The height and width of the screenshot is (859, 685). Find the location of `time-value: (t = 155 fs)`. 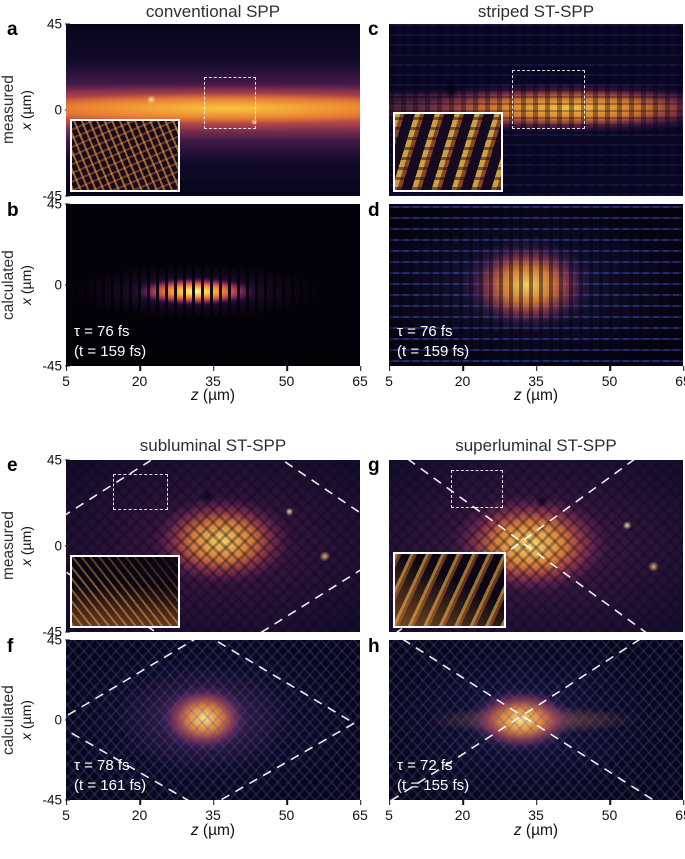

time-value: (t = 155 fs) is located at coordinates (433, 785).